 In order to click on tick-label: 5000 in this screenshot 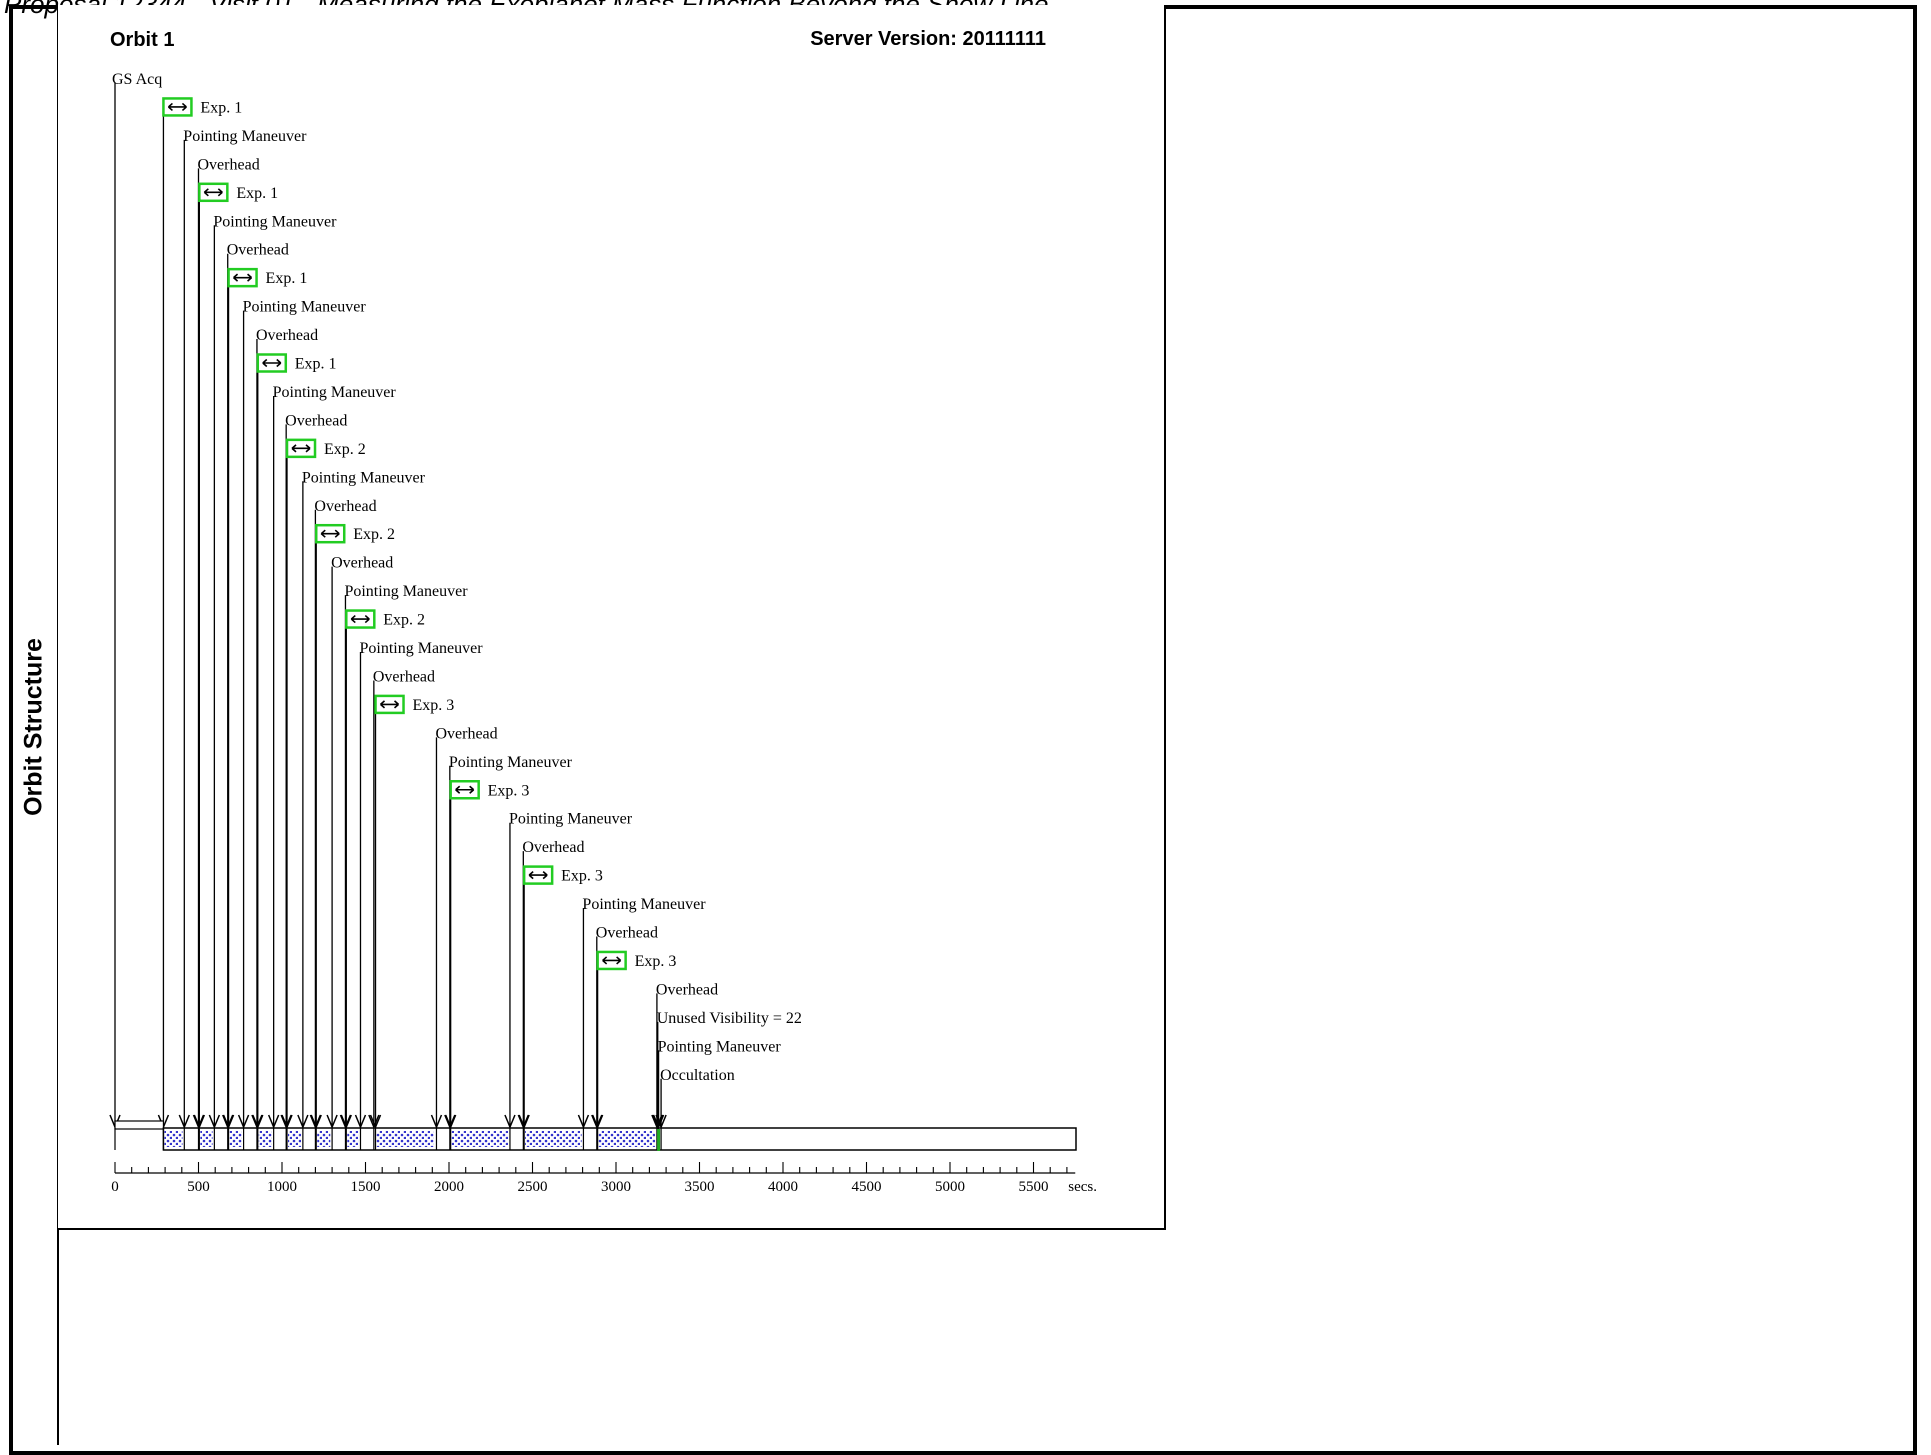, I will do `click(950, 1187)`.